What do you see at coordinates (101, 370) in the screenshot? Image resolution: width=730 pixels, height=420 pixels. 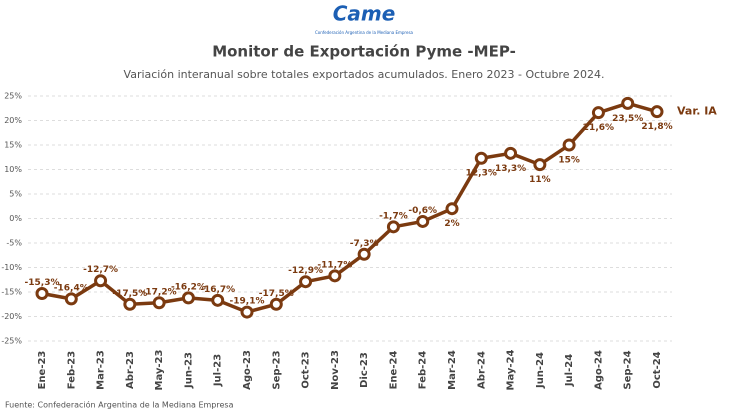 I see `x-tick-label: Mar-23` at bounding box center [101, 370].